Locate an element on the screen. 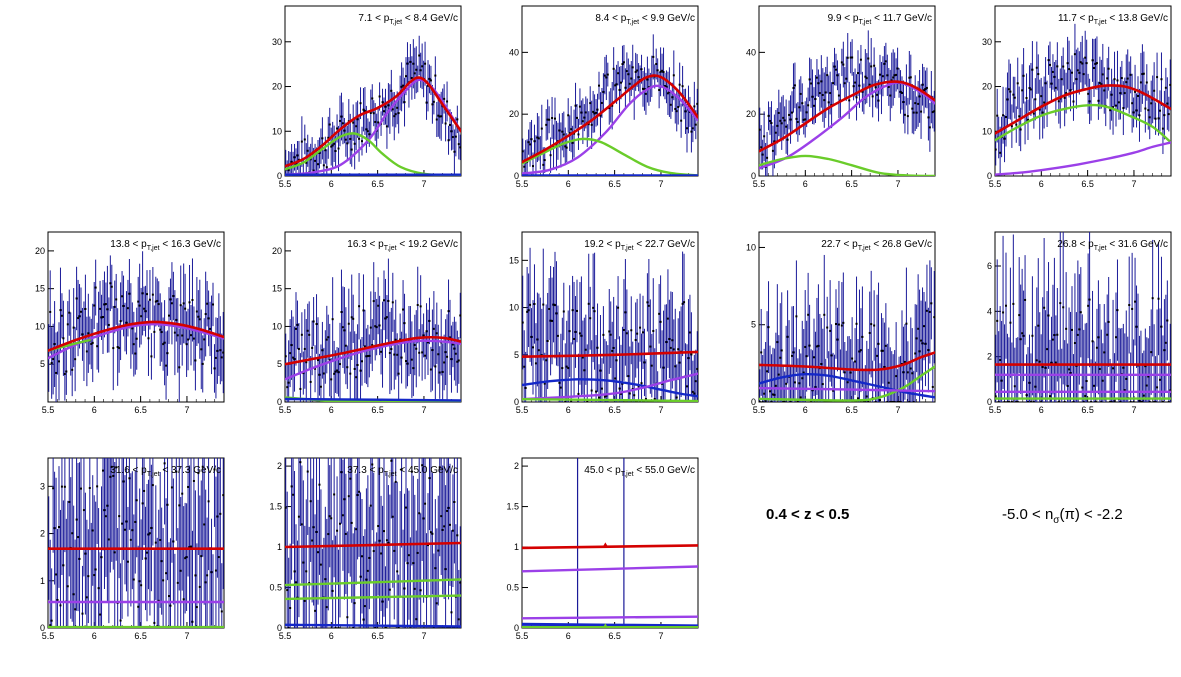 Image resolution: width=1181 pixels, height=677 pixels. y-tick-label: 0 is located at coordinates (279, 628).